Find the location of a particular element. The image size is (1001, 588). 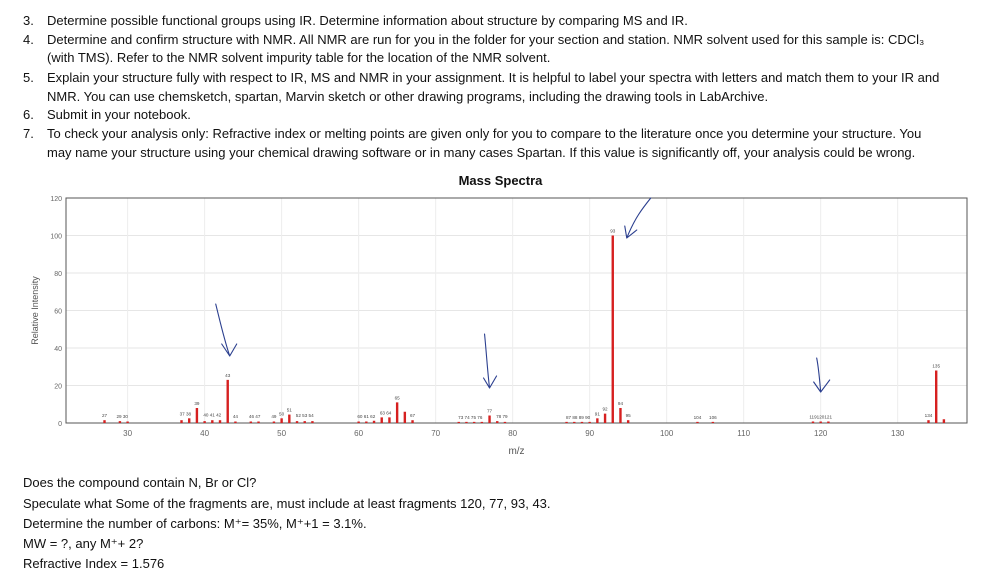

question-5: Refractive Index = 1.576 is located at coordinates (94, 563).